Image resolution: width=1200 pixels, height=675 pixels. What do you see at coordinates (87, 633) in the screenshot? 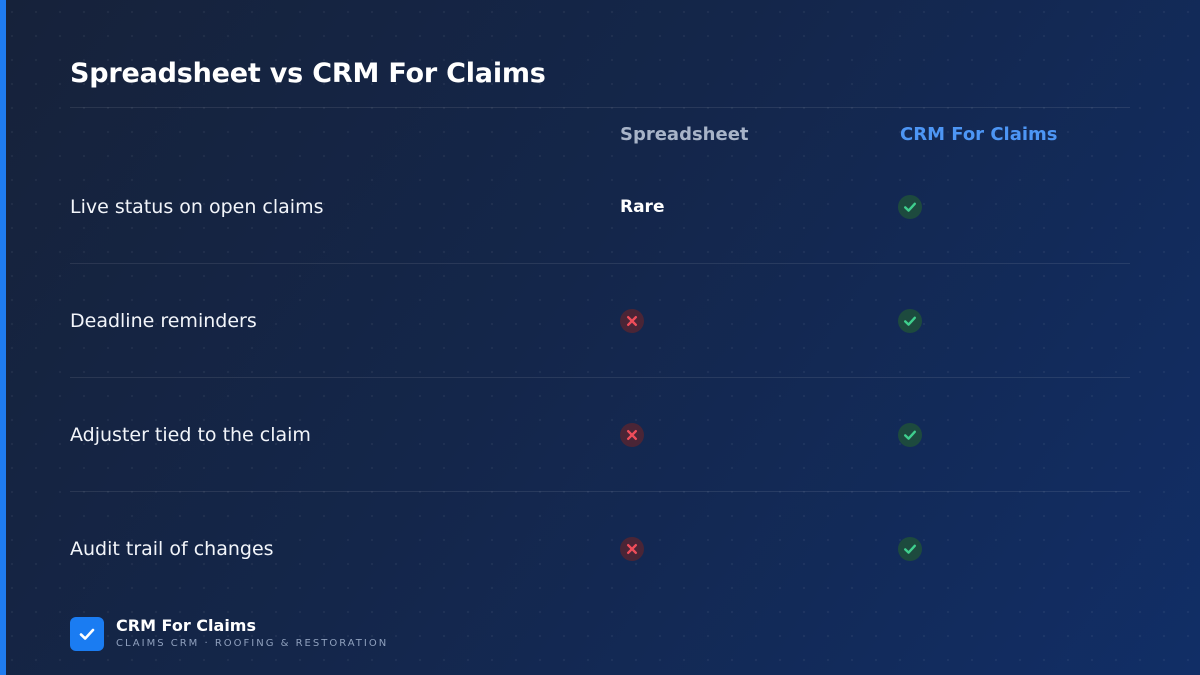
I see `checkbox-logo-icon` at bounding box center [87, 633].